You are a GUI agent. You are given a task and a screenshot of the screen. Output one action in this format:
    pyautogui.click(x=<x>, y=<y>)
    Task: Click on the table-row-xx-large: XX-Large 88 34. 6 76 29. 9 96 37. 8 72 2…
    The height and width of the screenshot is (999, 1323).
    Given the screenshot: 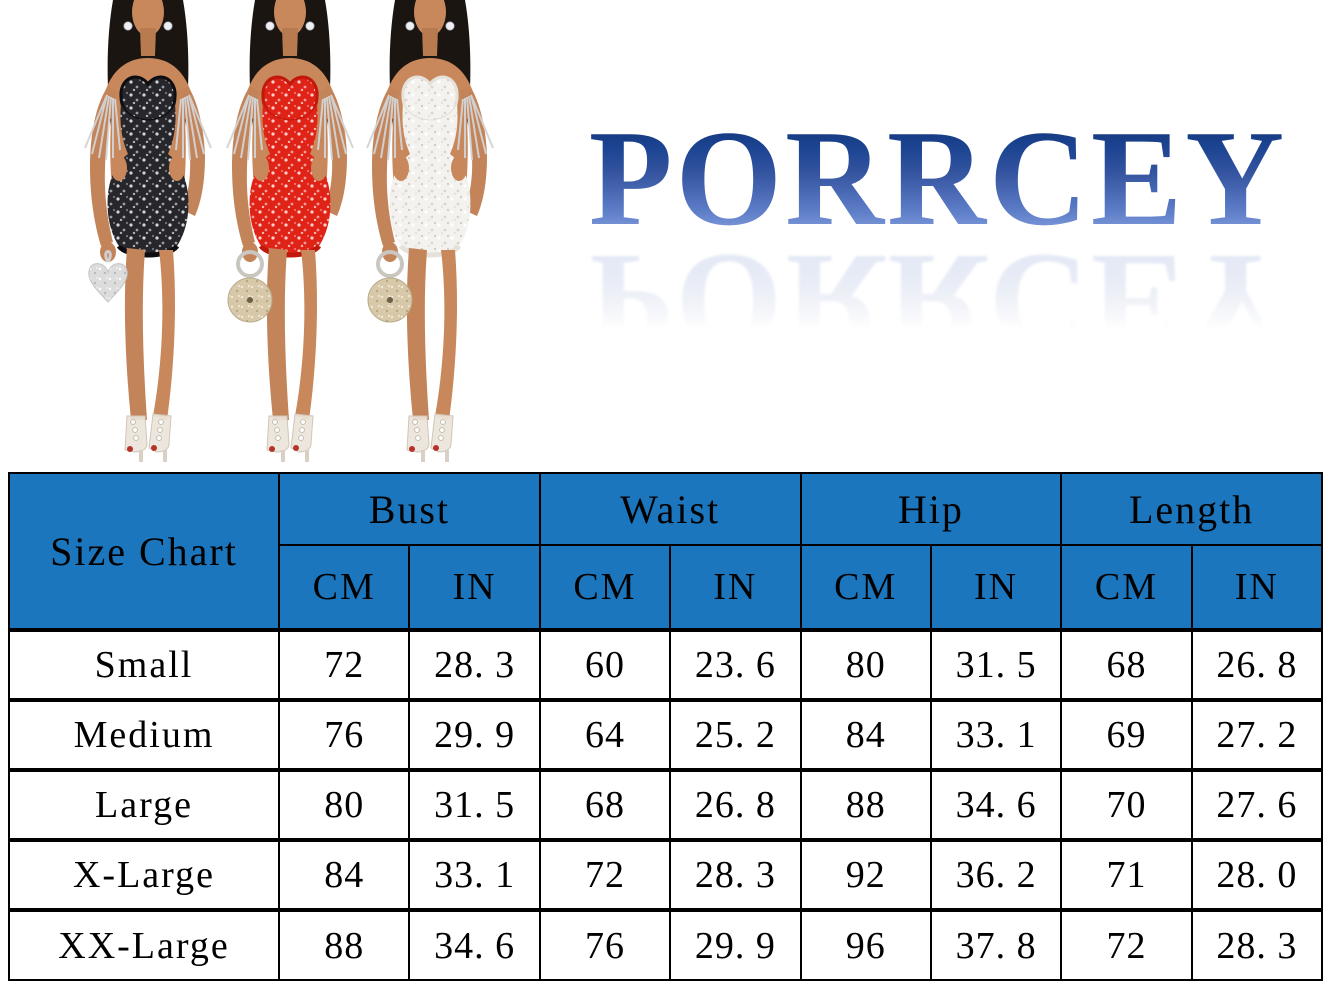 What is the action you would take?
    pyautogui.click(x=665, y=944)
    